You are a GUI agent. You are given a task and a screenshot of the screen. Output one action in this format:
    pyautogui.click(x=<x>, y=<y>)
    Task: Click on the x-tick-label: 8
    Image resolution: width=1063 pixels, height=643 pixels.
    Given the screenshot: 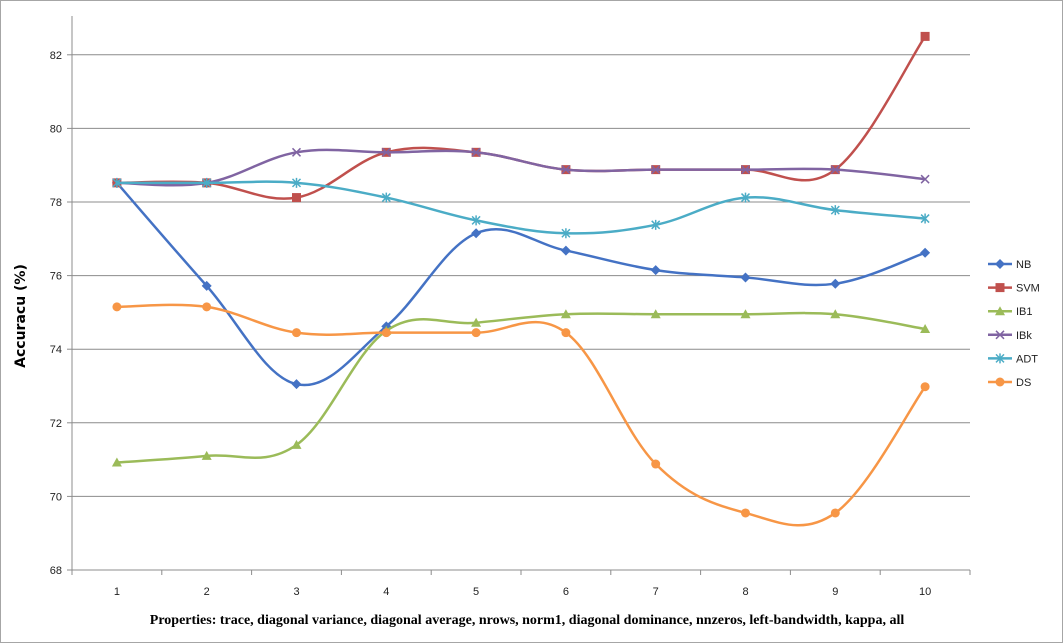 What is the action you would take?
    pyautogui.click(x=745, y=592)
    